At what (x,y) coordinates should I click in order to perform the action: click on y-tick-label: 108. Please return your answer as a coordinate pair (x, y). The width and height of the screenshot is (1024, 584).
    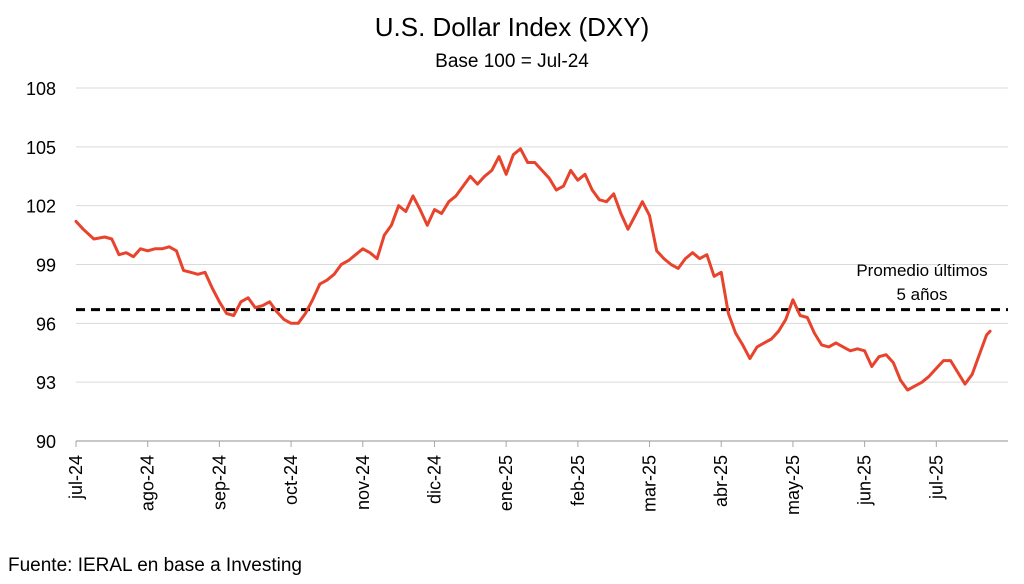
    Looking at the image, I should click on (41, 89).